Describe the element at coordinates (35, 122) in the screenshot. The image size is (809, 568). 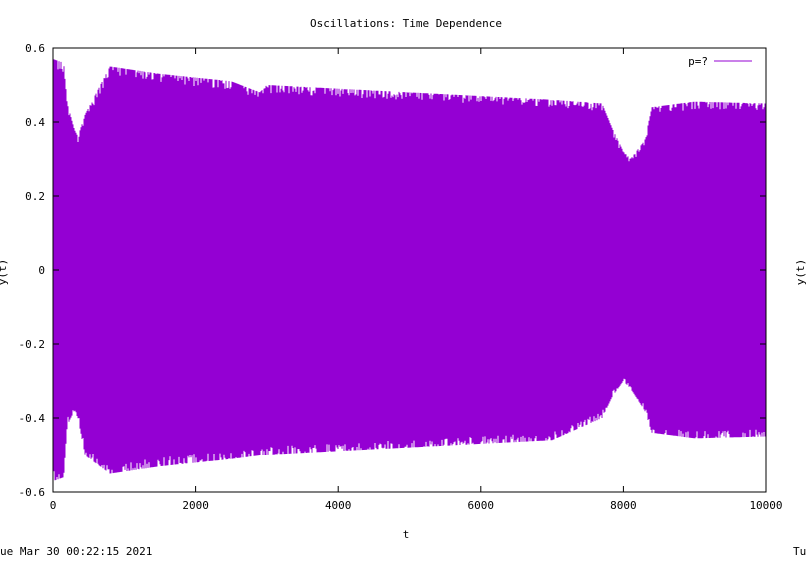
I see `y-tick-label: 0.4` at that location.